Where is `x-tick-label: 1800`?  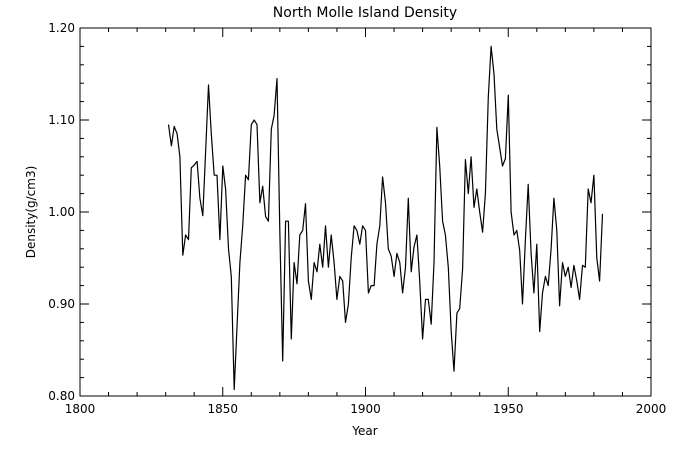
x-tick-label: 1800 is located at coordinates (80, 409).